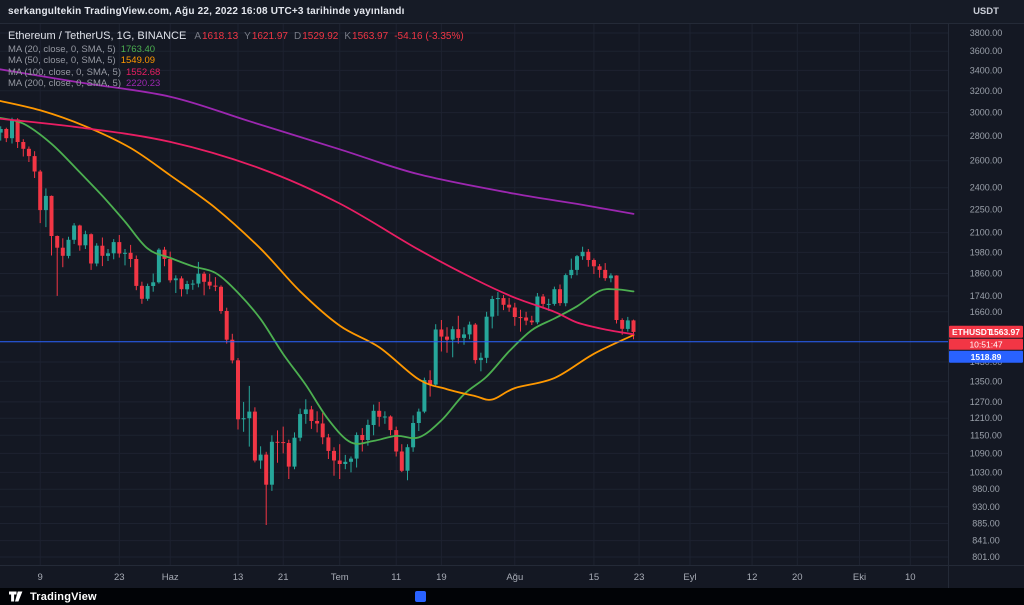  What do you see at coordinates (143, 83) in the screenshot?
I see `ma-200-value: 2220.23` at bounding box center [143, 83].